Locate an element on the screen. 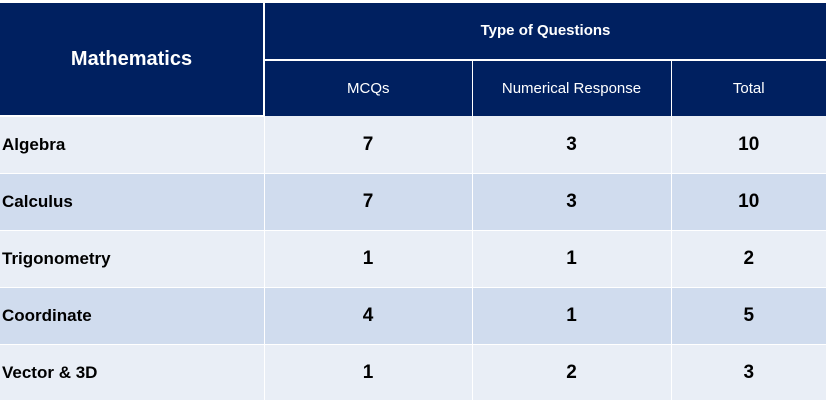 The width and height of the screenshot is (826, 400). column-header-numerical-response: Numerical Response is located at coordinates (572, 87).